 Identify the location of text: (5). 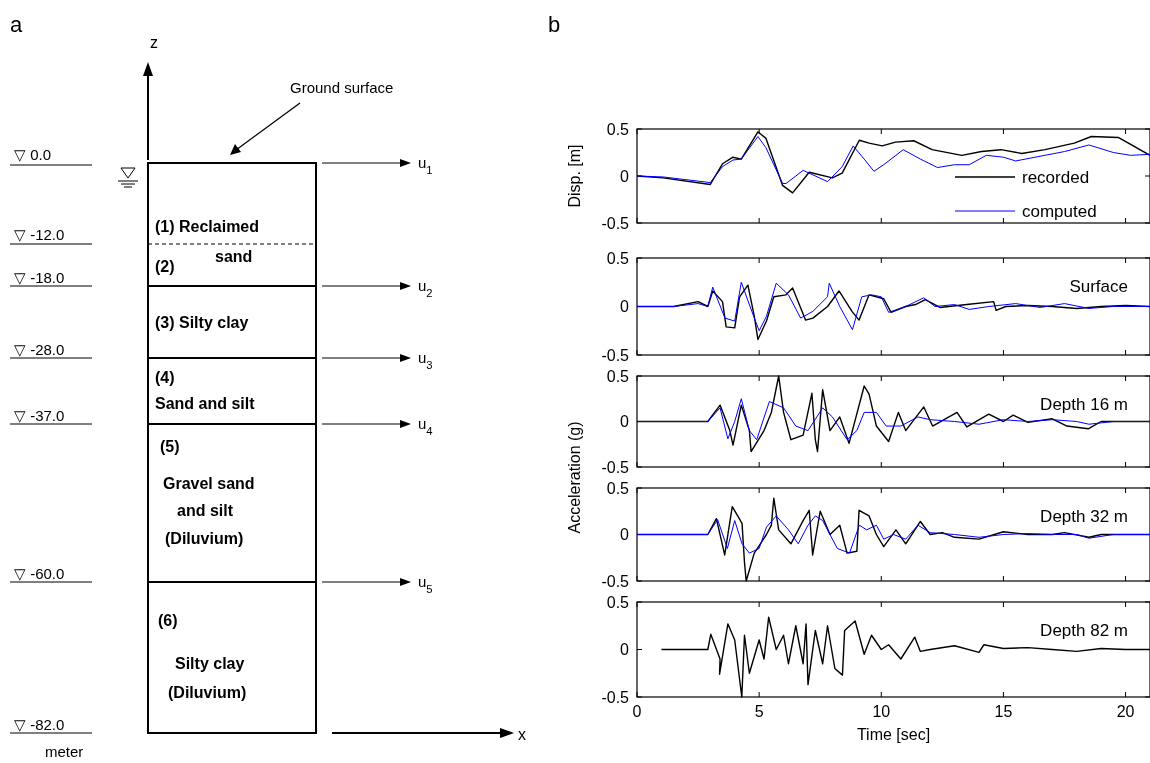
(170, 446).